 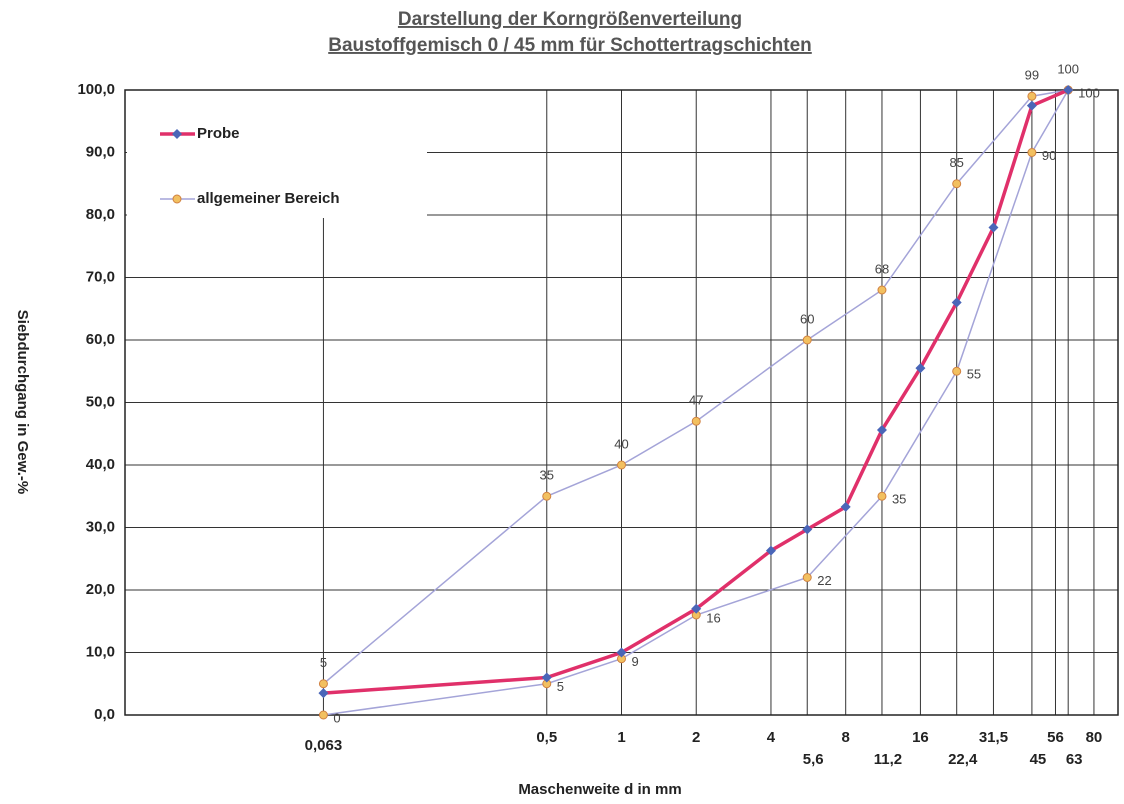 I want to click on y-tick-label: 30,0, so click(x=100, y=526).